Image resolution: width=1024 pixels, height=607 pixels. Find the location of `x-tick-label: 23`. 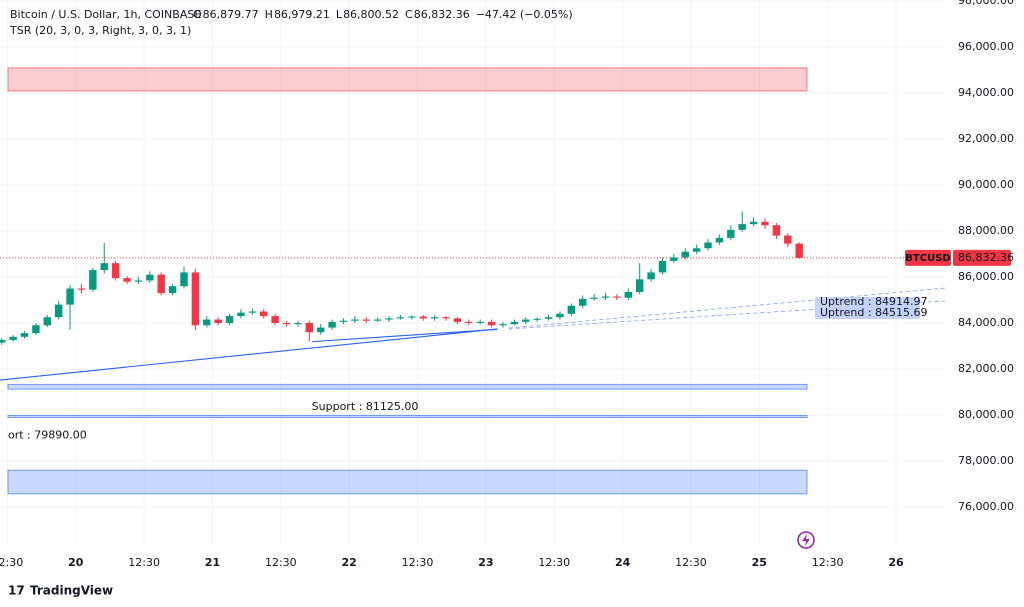

x-tick-label: 23 is located at coordinates (485, 562).